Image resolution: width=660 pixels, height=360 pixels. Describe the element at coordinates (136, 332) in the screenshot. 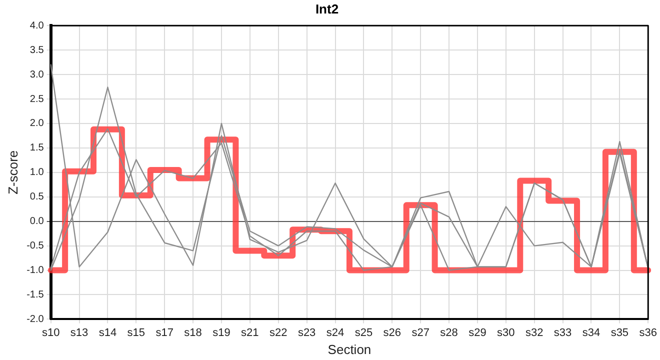

I see `x-tick-label: s15` at that location.